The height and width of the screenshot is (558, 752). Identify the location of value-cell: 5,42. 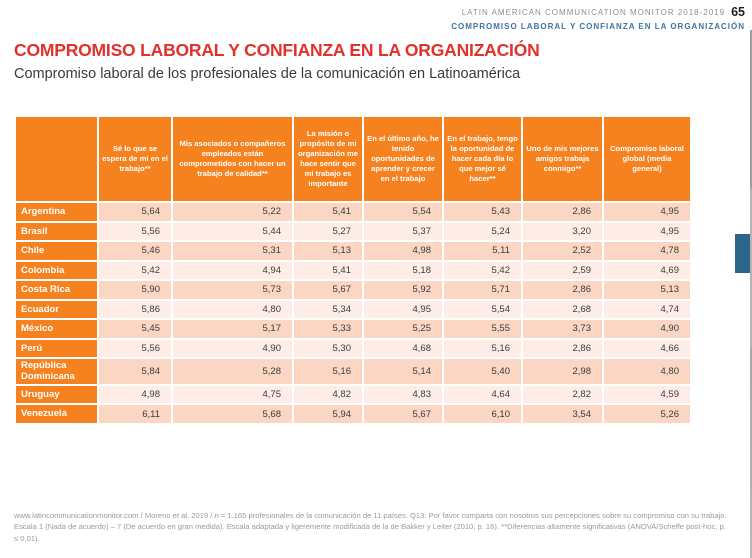
(135, 270).